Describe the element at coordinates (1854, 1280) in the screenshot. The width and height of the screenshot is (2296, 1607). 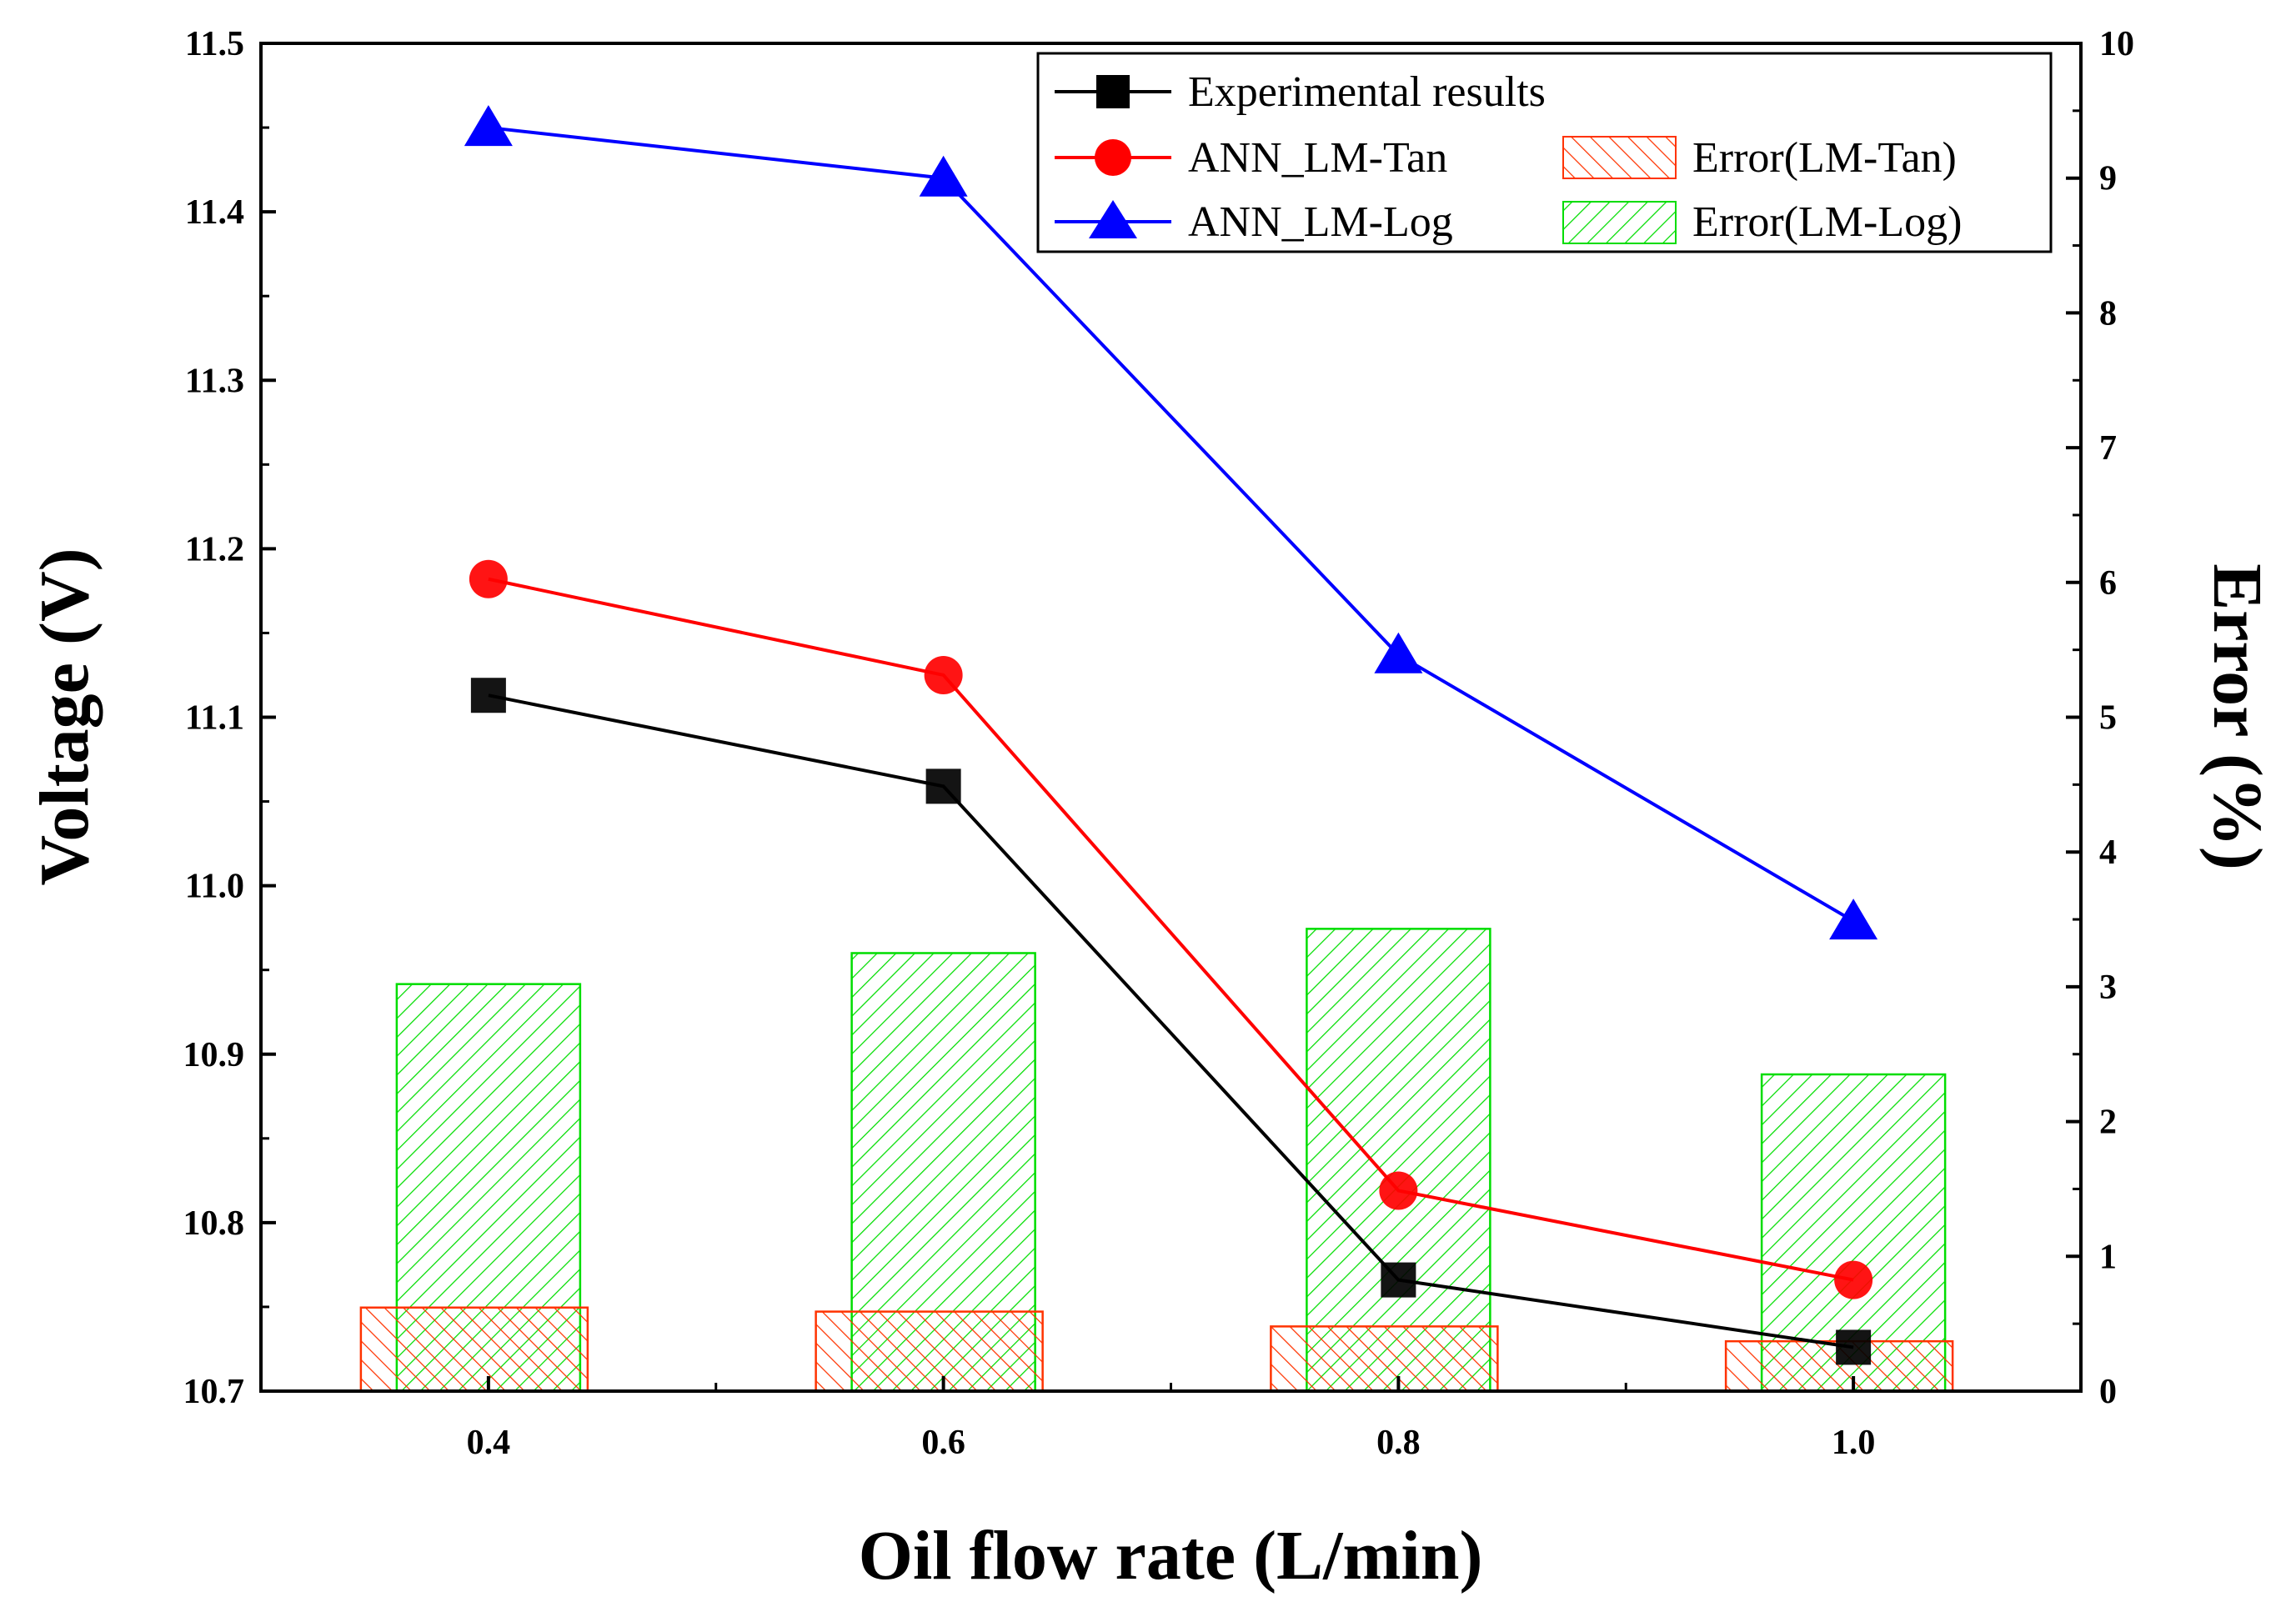
I see `marker-ann-lm-tan-1.0` at that location.